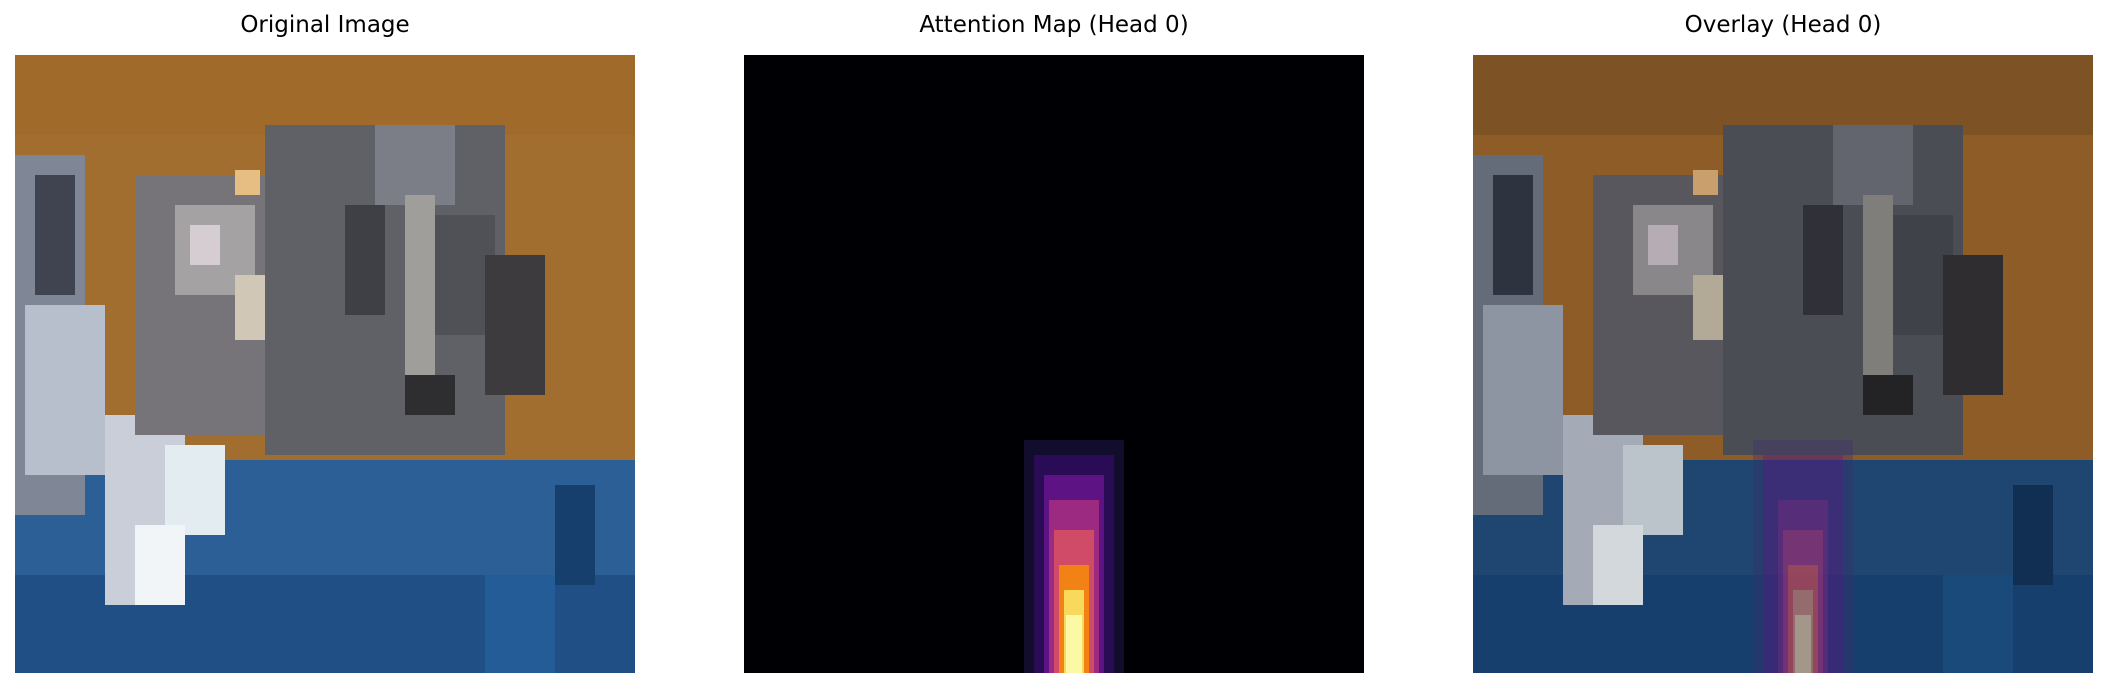  I want to click on overlay-title: Overlay (Head 0), so click(1783, 25).